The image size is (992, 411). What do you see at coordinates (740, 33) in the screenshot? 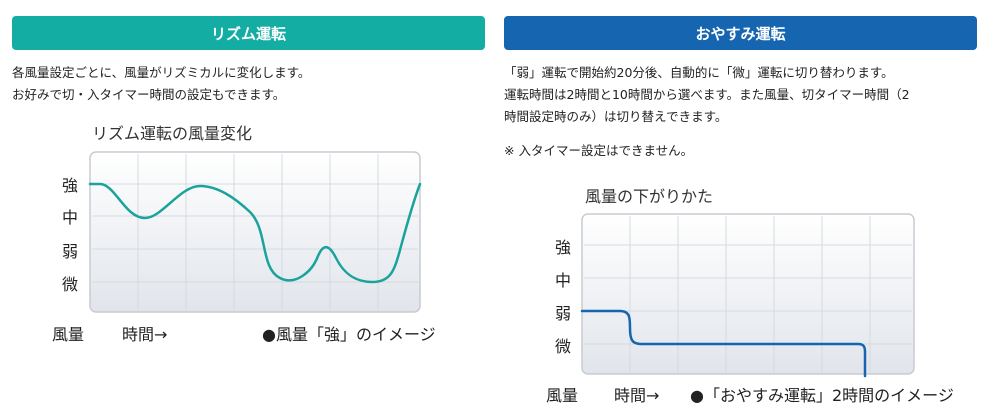
I see `sleep-header: おやすみ運転` at bounding box center [740, 33].